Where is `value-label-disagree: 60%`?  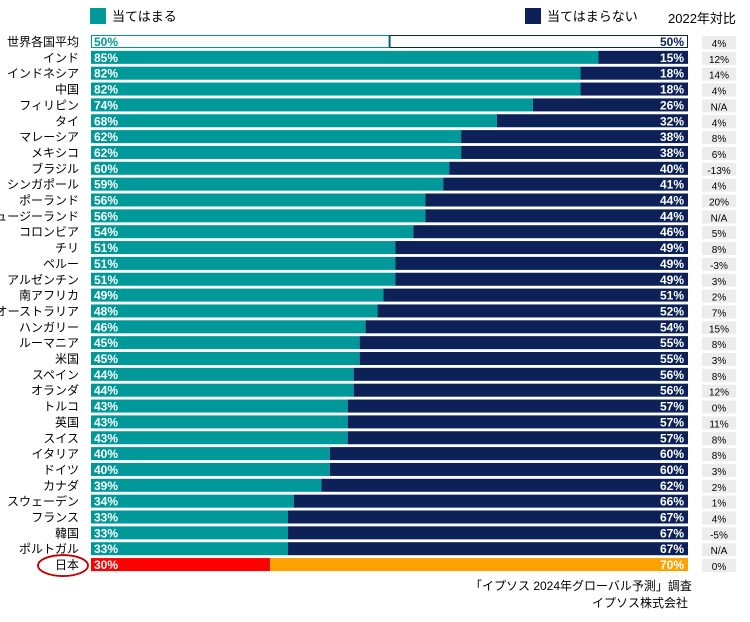
value-label-disagree: 60% is located at coordinates (672, 454).